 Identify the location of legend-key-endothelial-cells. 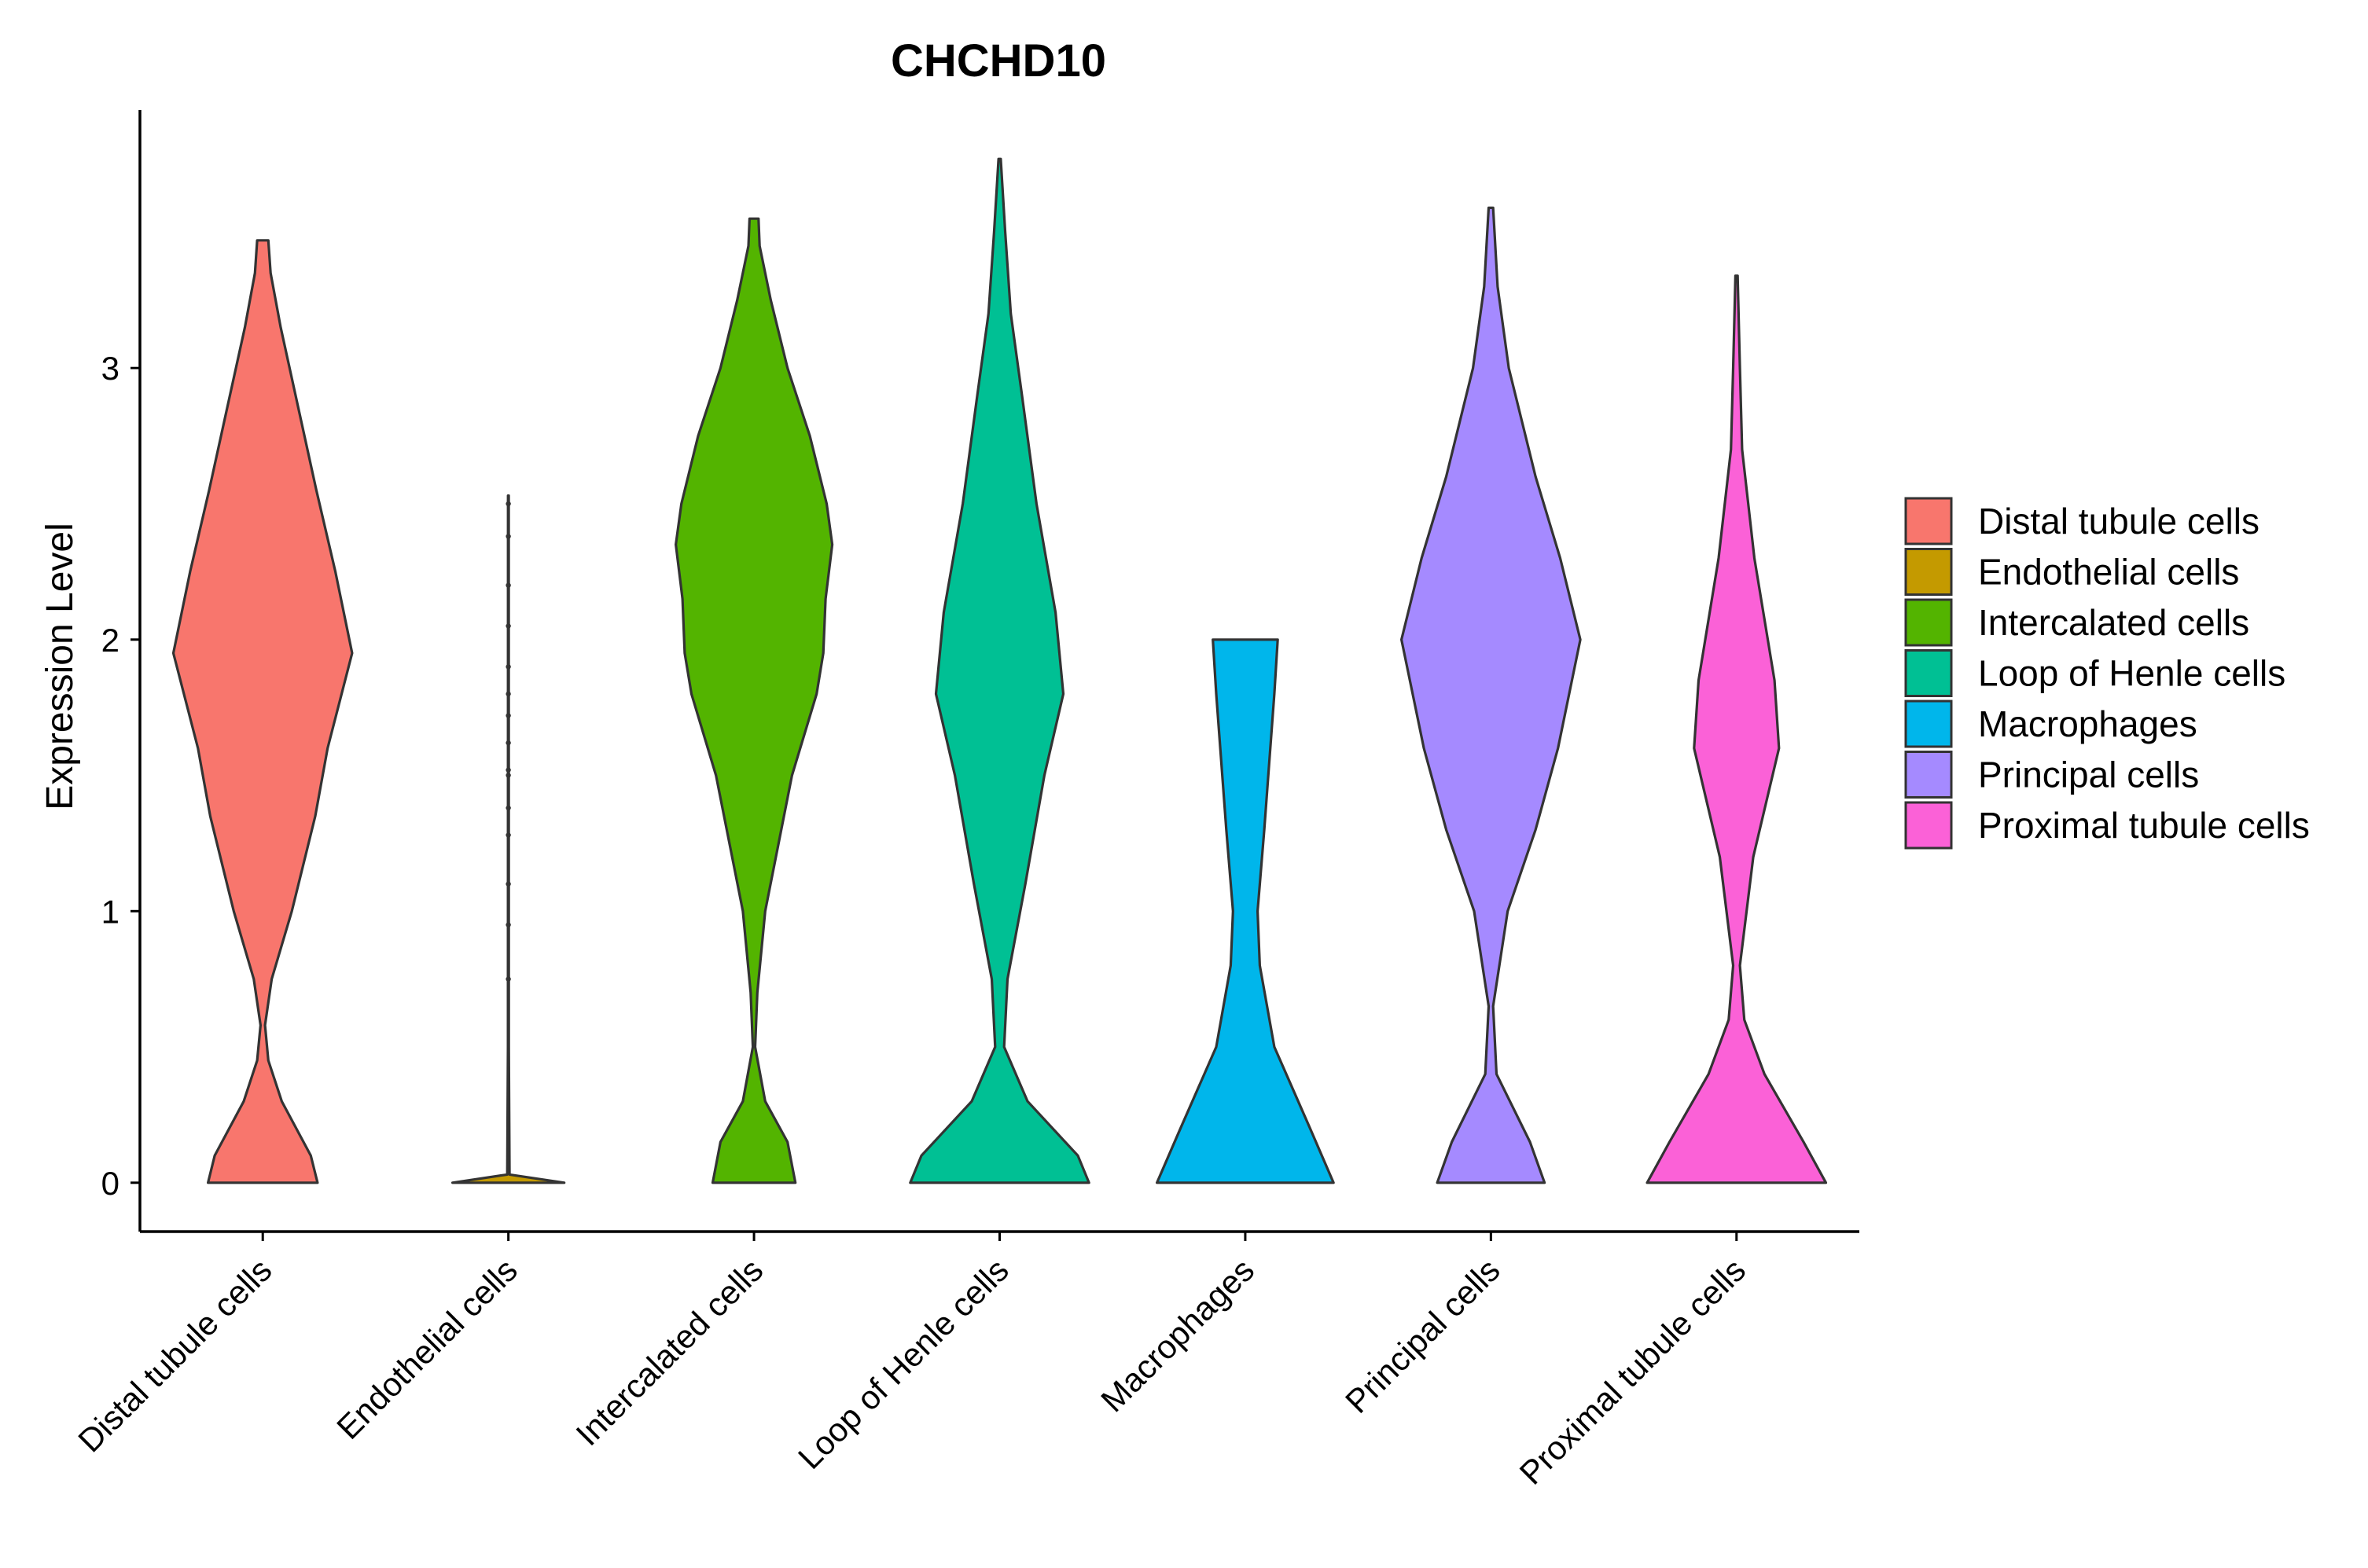
(1928, 572).